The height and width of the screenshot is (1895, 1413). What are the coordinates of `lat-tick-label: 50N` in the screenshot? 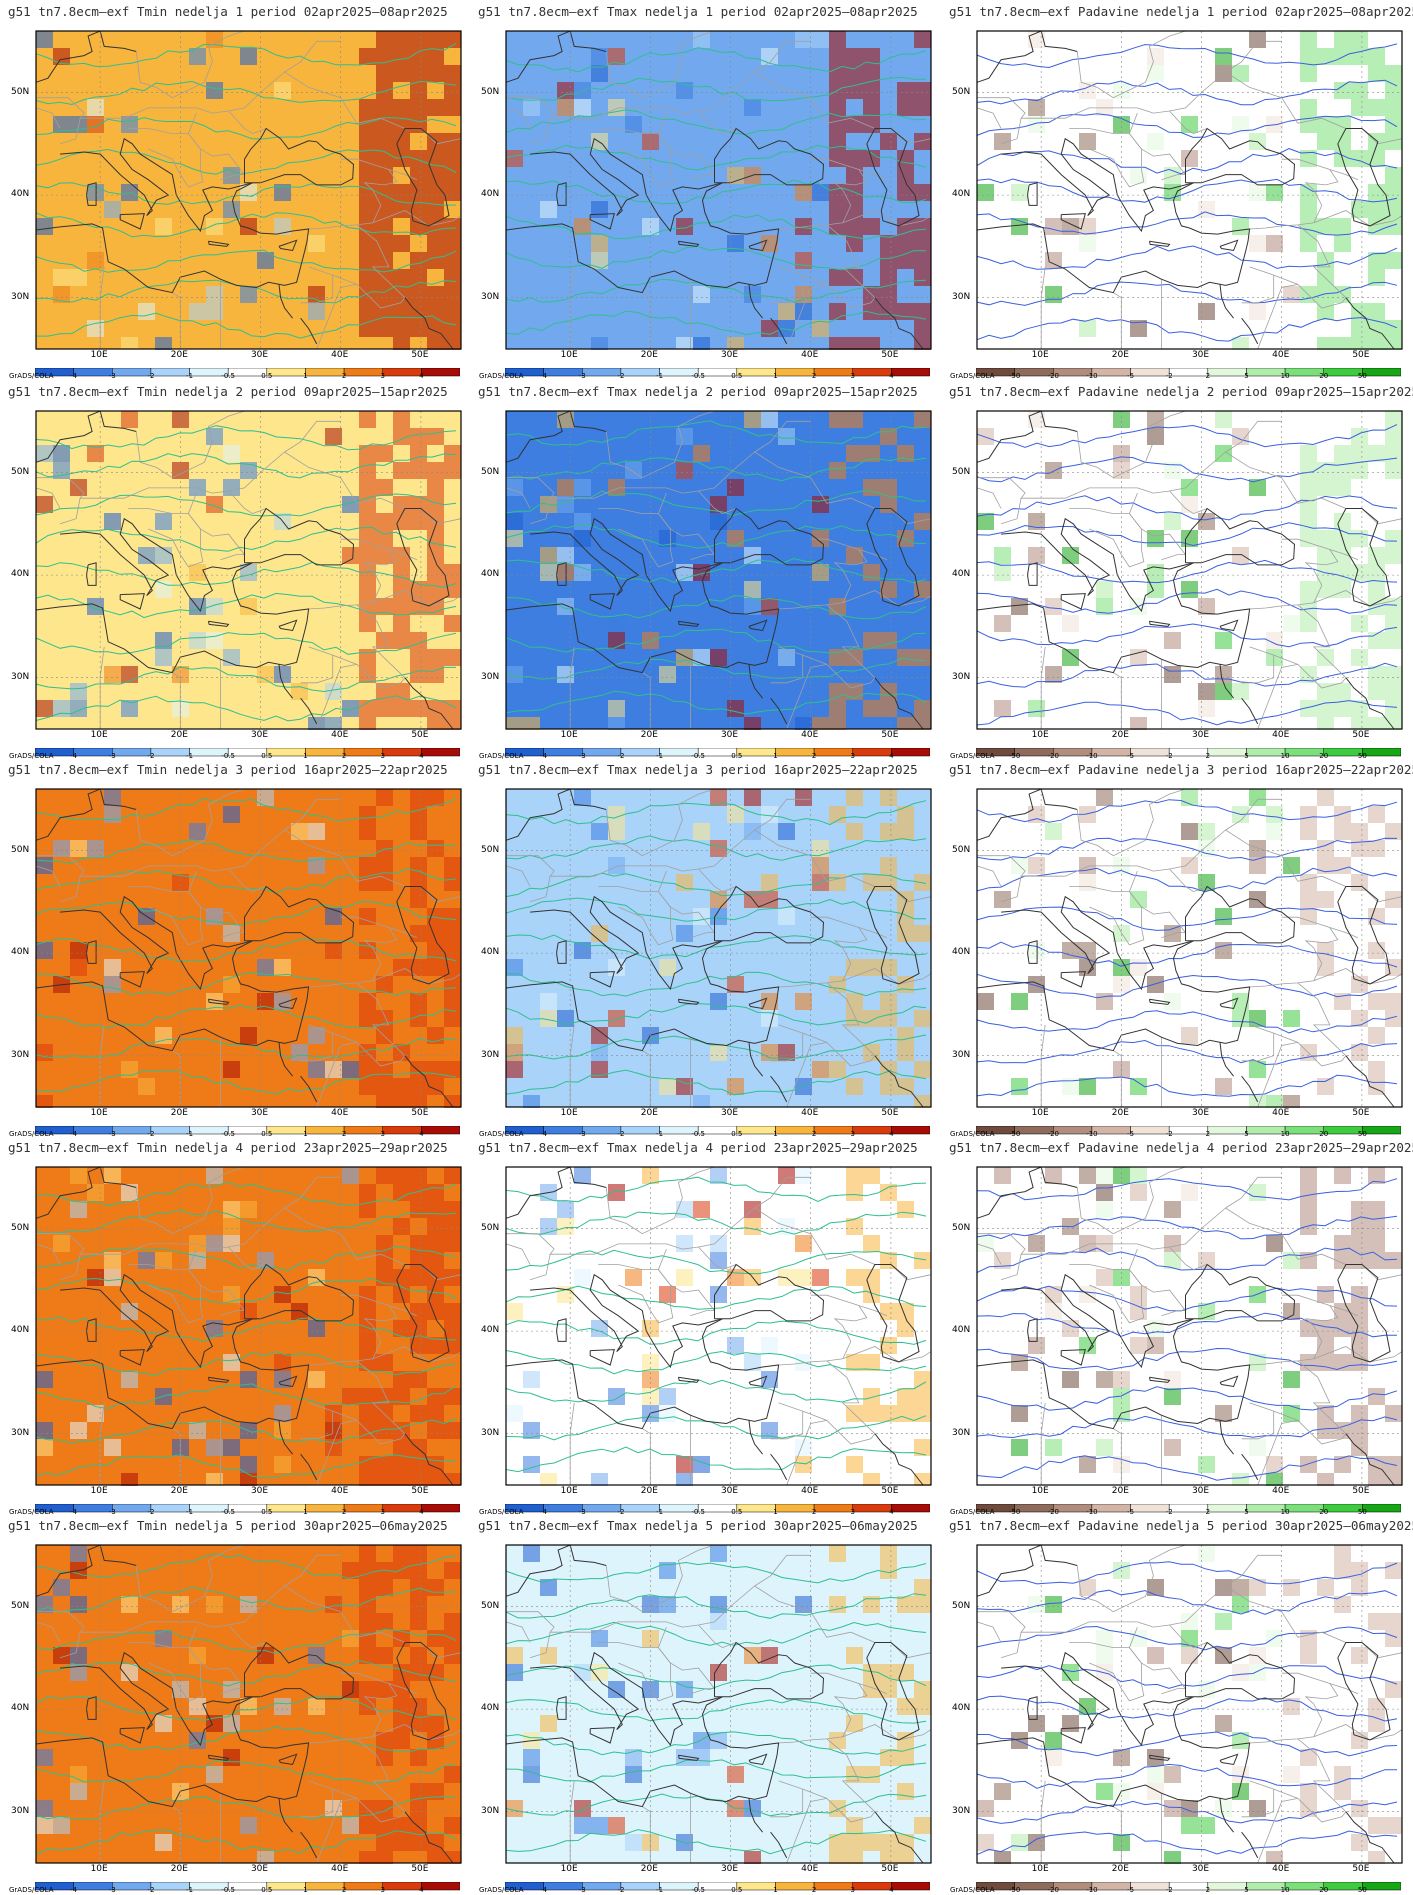 It's located at (490, 1227).